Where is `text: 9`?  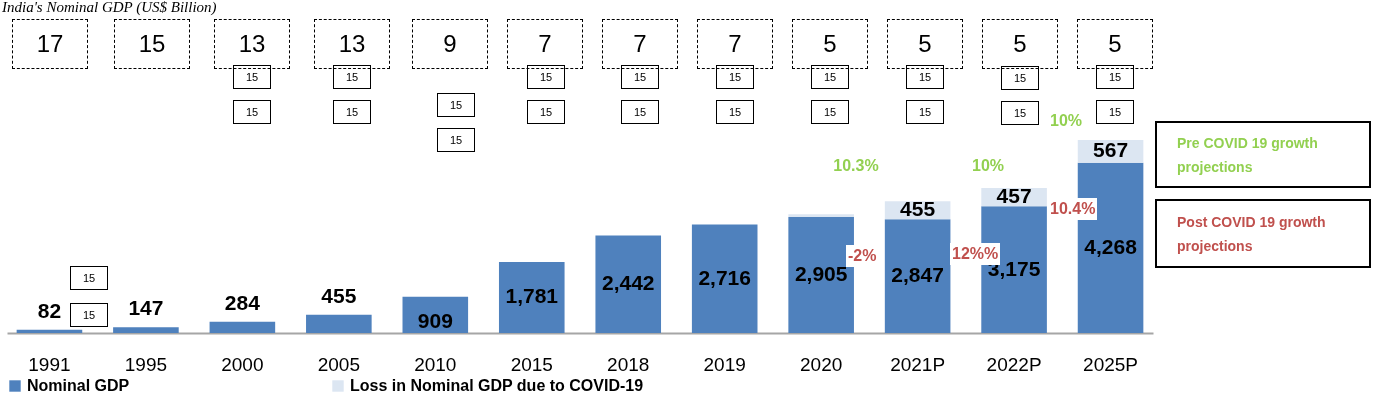
text: 9 is located at coordinates (450, 44).